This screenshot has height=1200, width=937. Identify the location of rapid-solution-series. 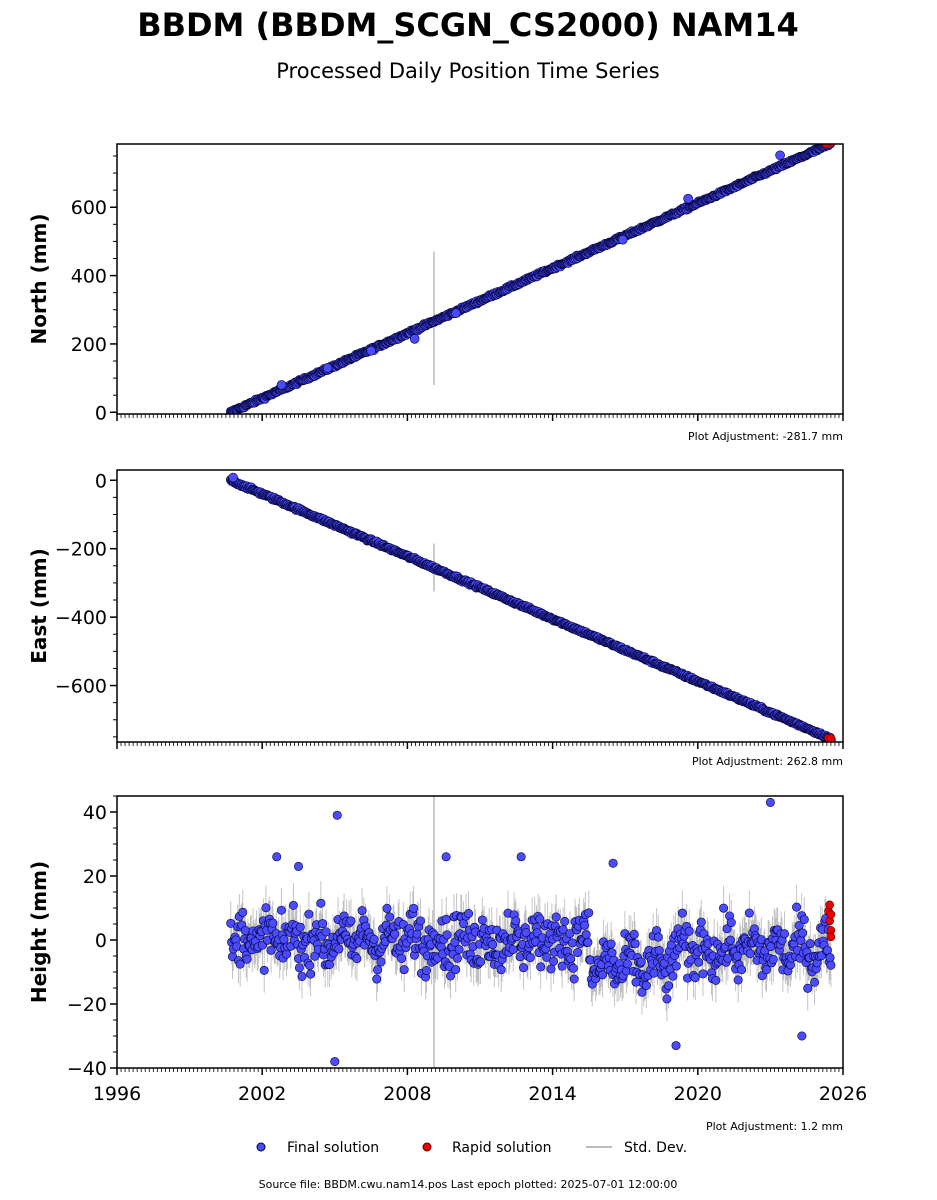
(830, 921).